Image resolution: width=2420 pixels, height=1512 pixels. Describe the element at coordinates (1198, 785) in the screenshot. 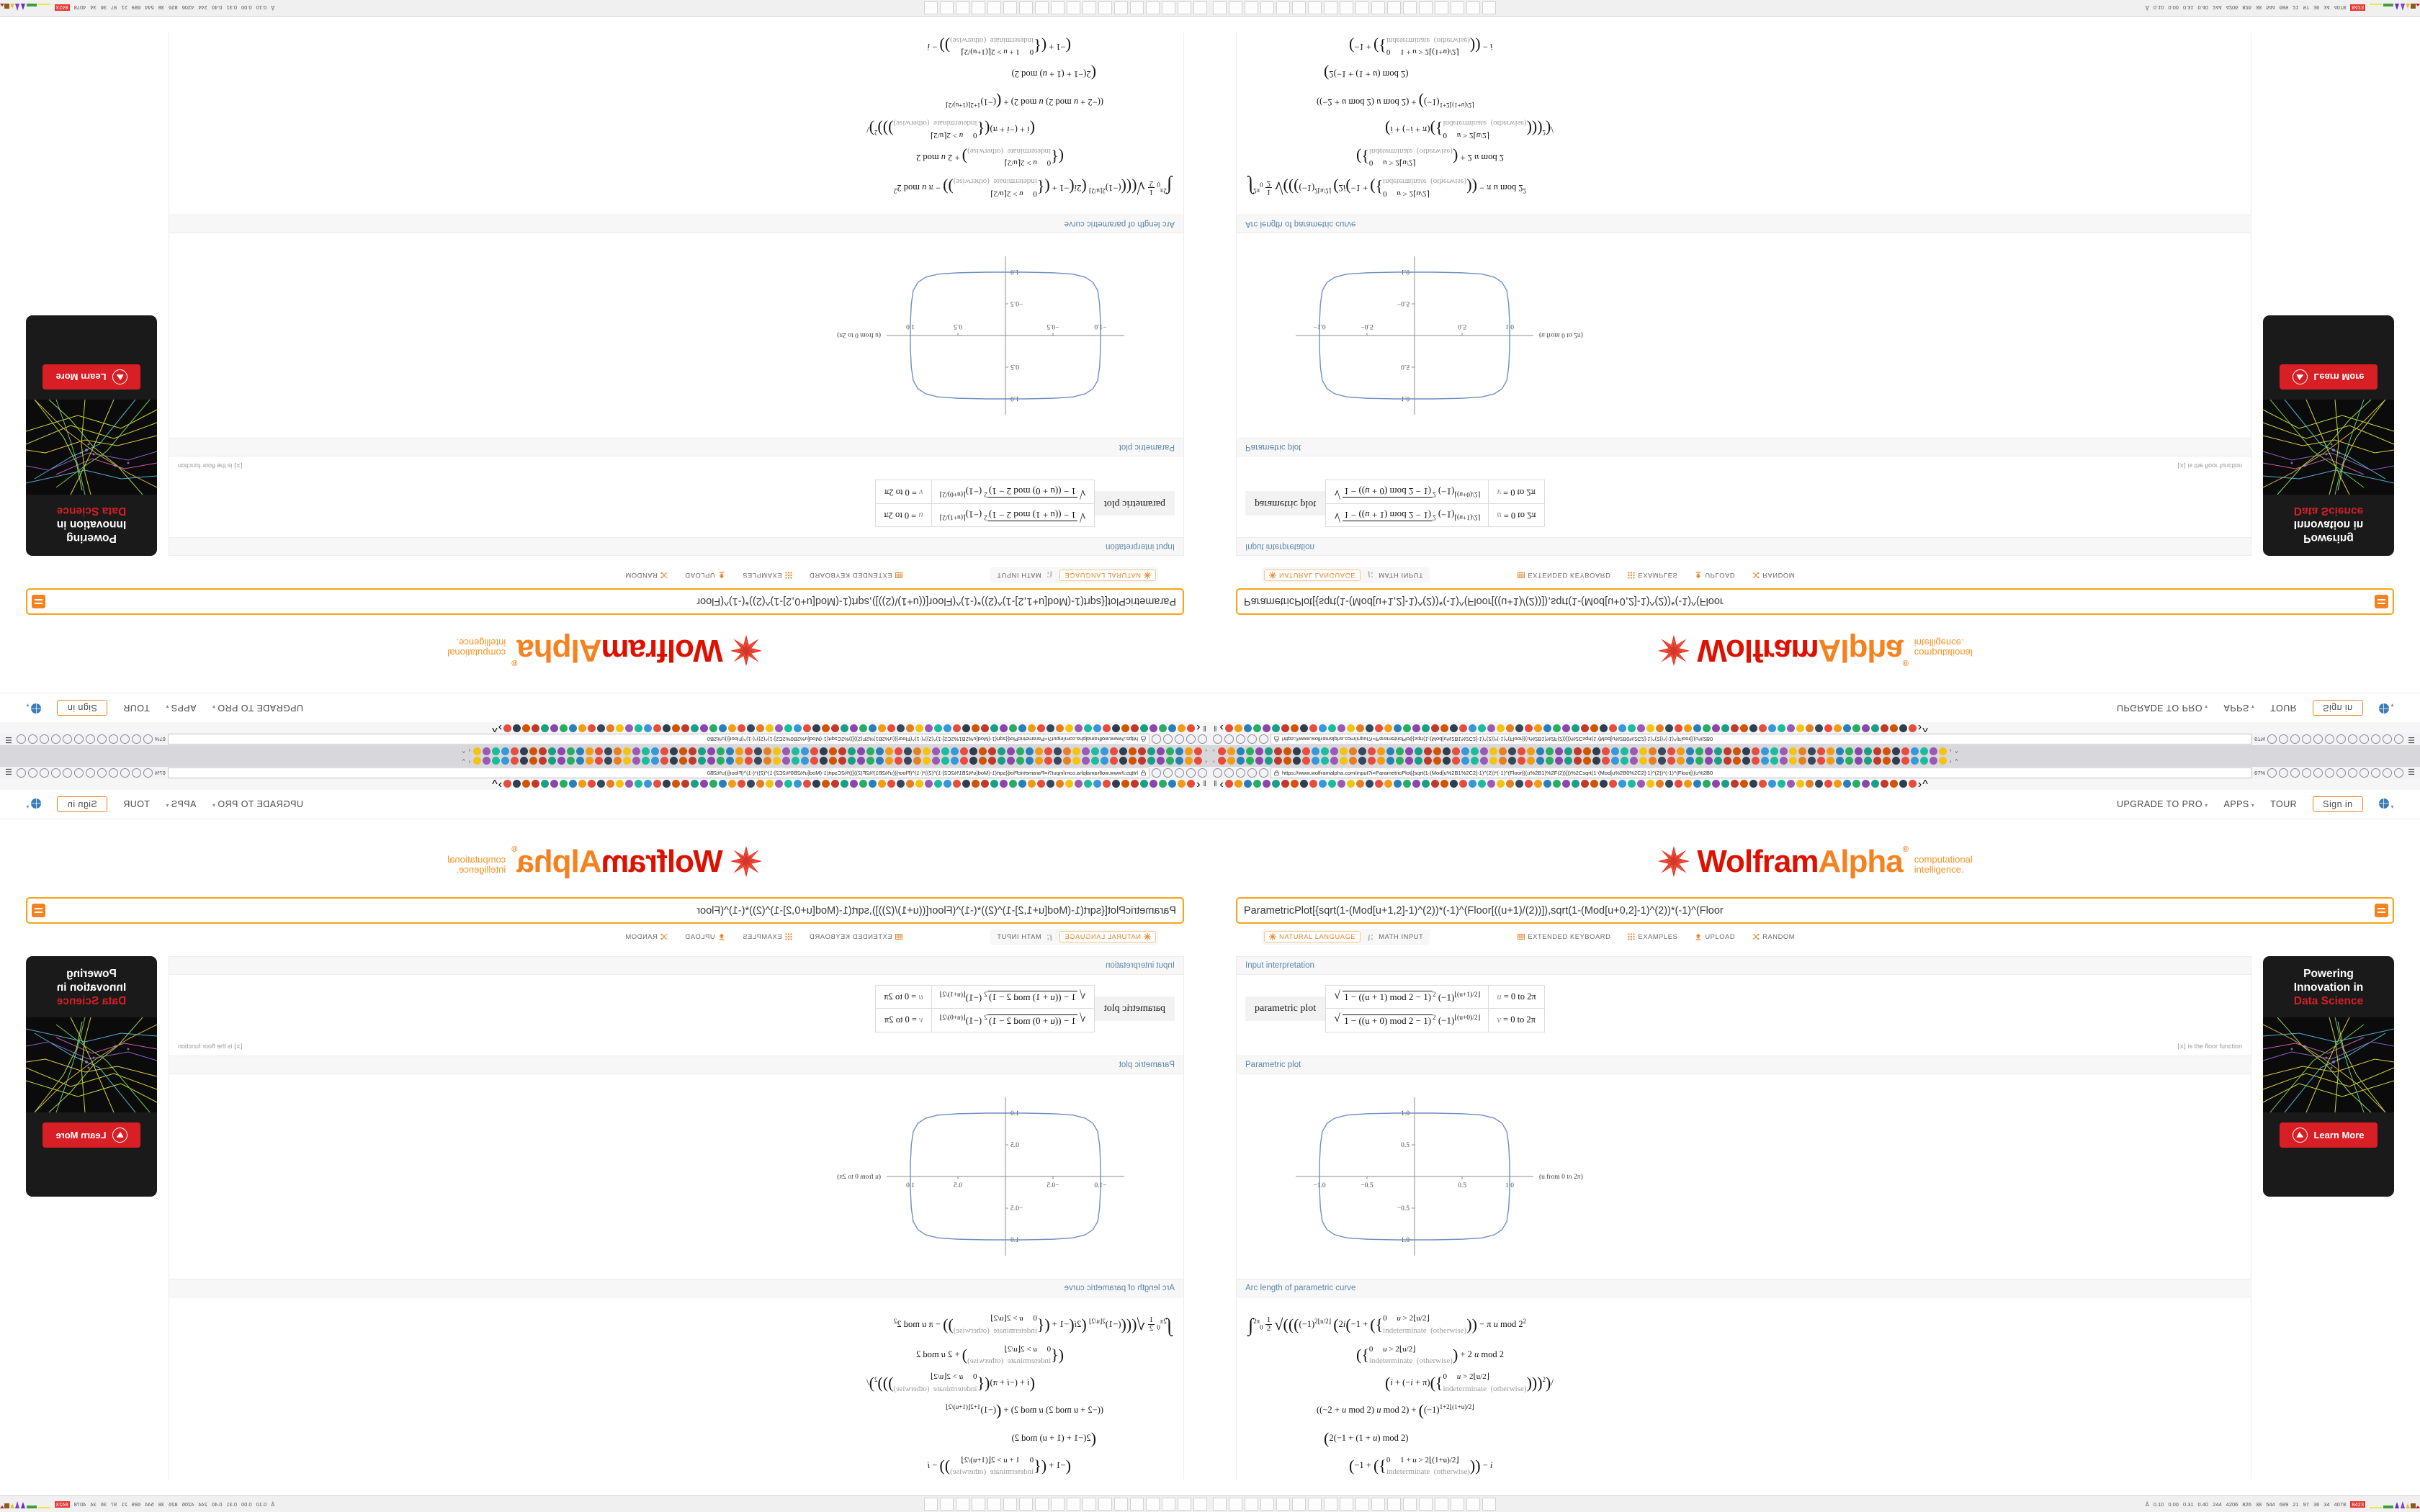

I see `bookmarks-scroll-icon: ‹` at that location.